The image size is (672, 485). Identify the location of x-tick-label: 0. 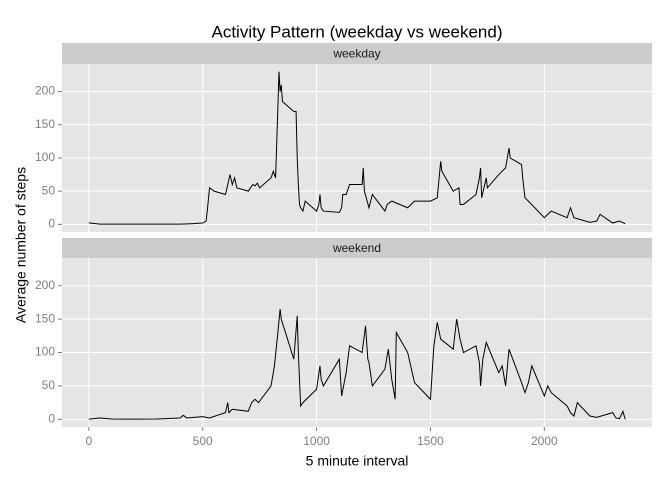
(88, 441).